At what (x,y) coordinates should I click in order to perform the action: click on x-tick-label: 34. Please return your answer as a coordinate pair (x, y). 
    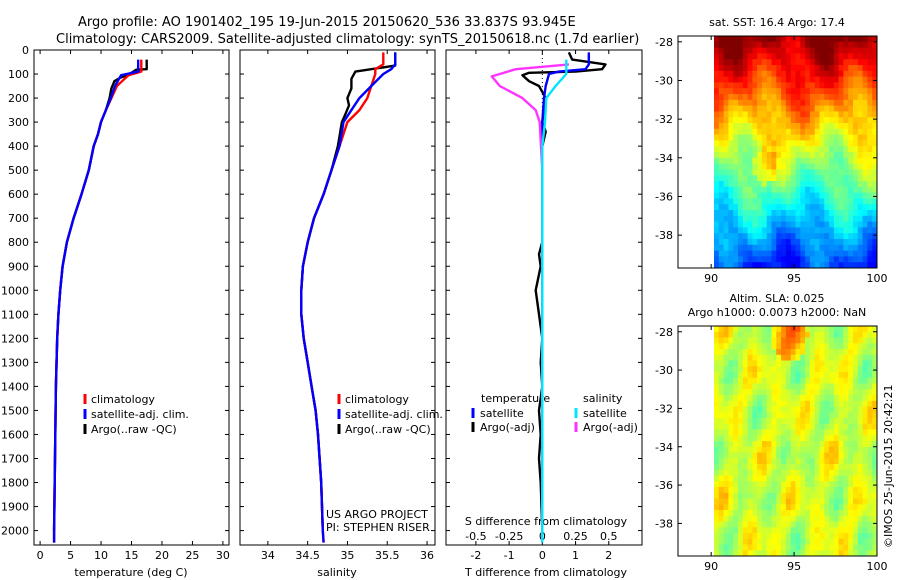
    Looking at the image, I should click on (268, 555).